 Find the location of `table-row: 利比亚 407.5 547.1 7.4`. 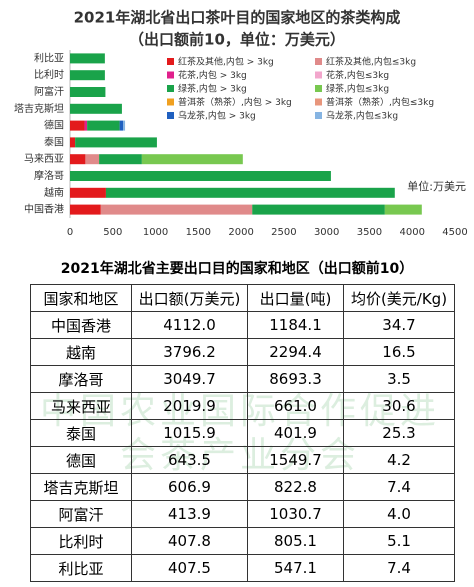

table-row: 利比亚 407.5 547.1 7.4 is located at coordinates (242, 568).